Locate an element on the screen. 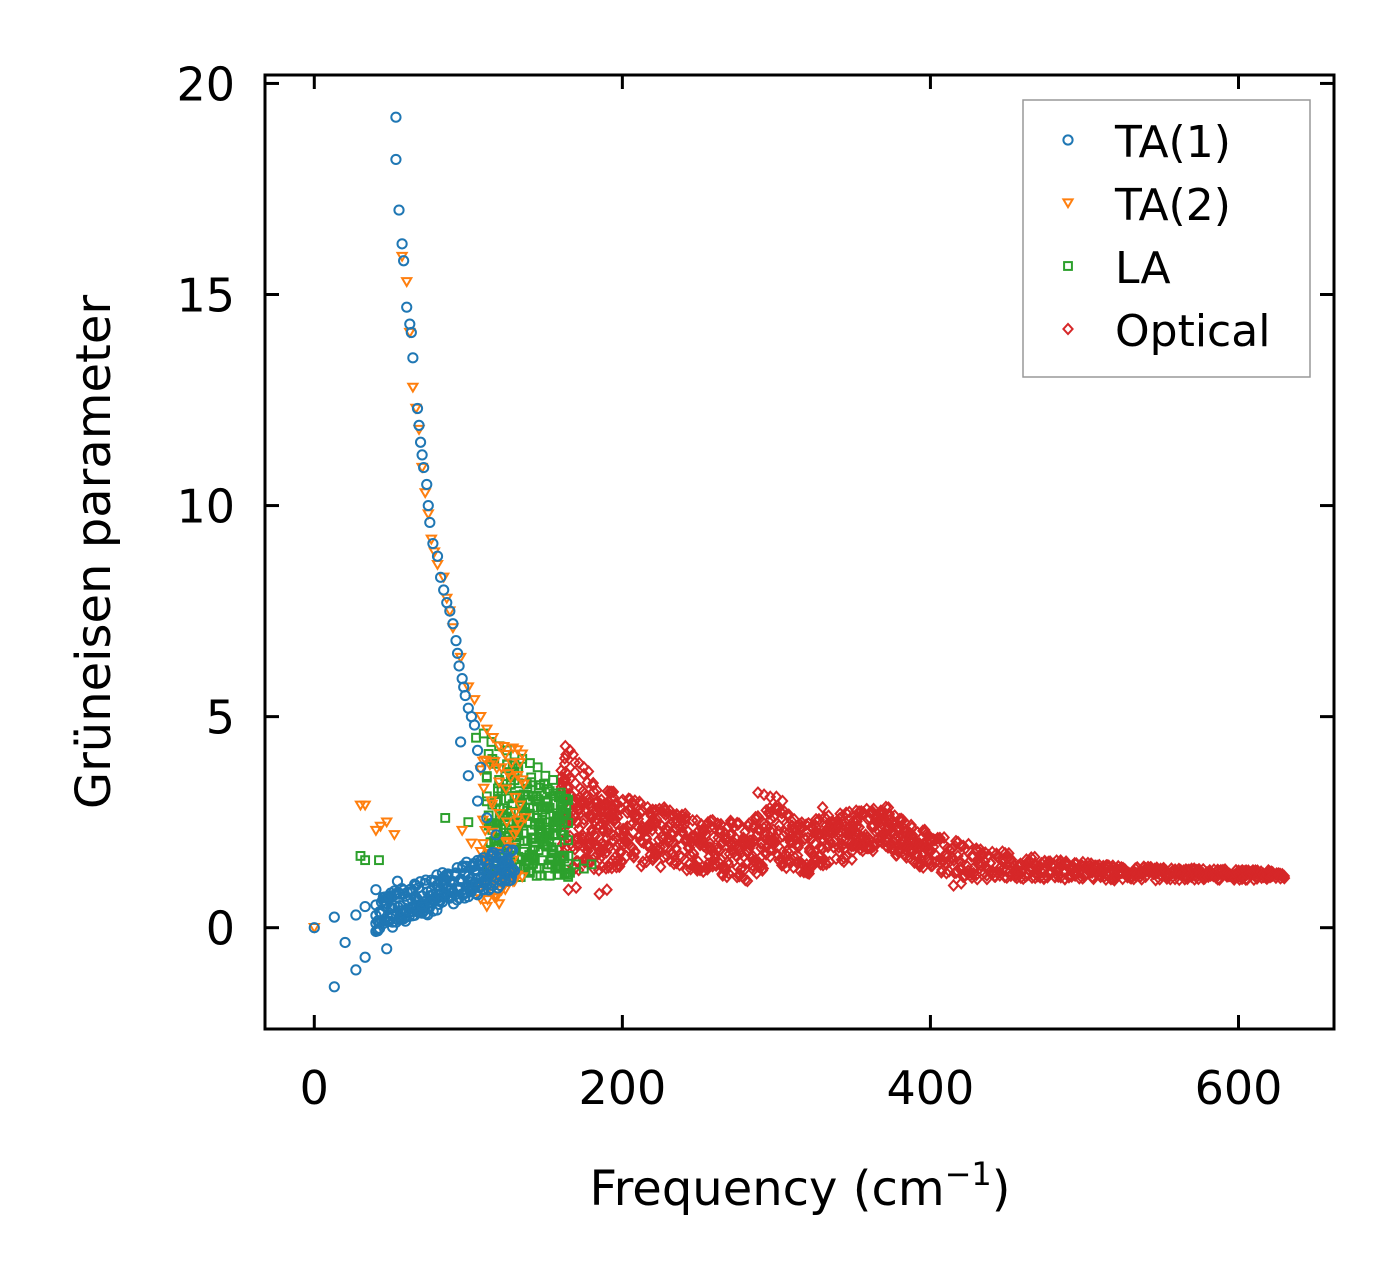 This screenshot has height=1279, width=1394. legend-label: TA(1) is located at coordinates (1172, 142).